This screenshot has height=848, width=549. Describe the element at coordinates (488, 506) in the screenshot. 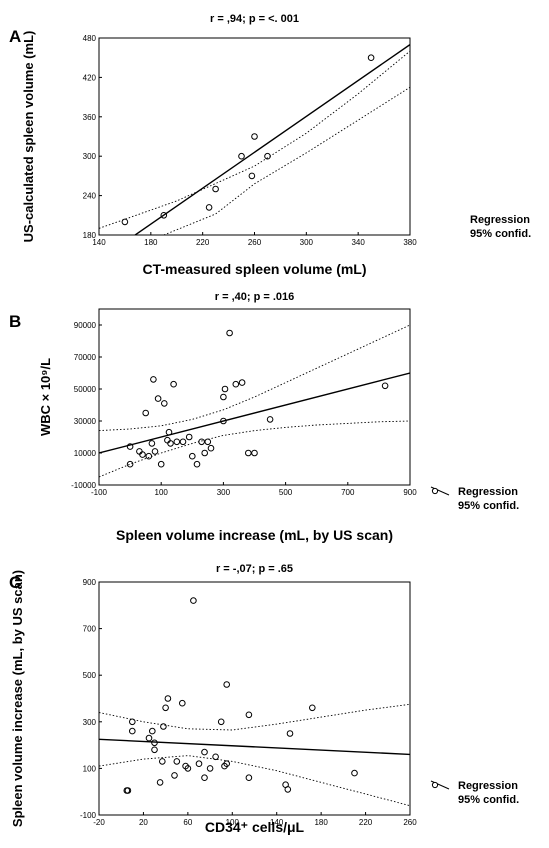

I see `legend-confidence: 95% confid.` at that location.